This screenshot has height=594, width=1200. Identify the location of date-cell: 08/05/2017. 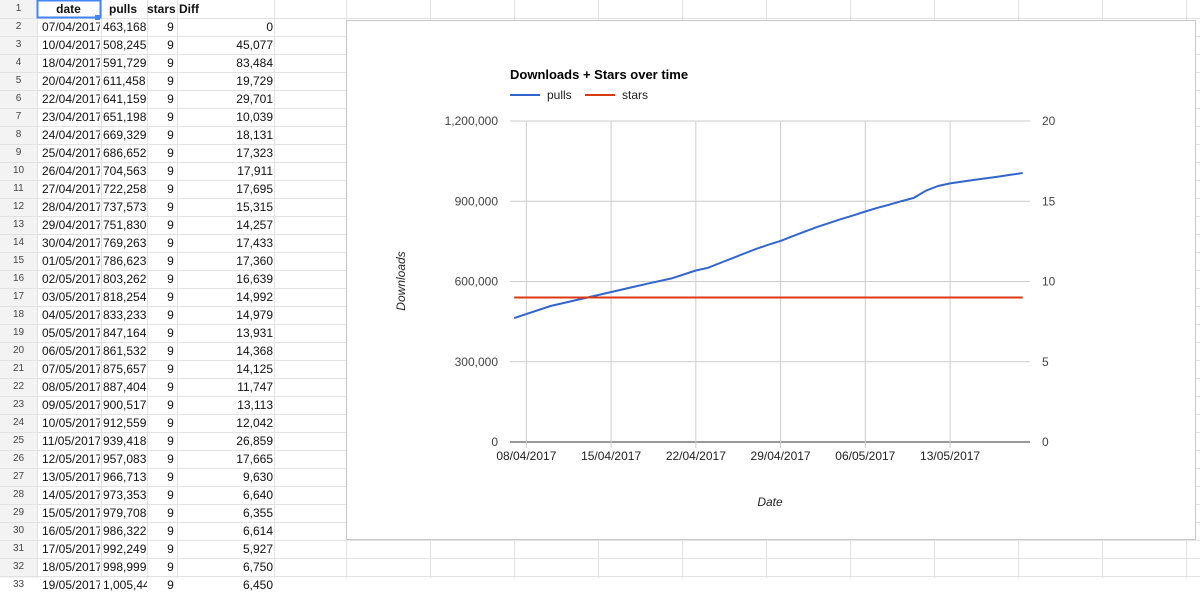
(71, 387).